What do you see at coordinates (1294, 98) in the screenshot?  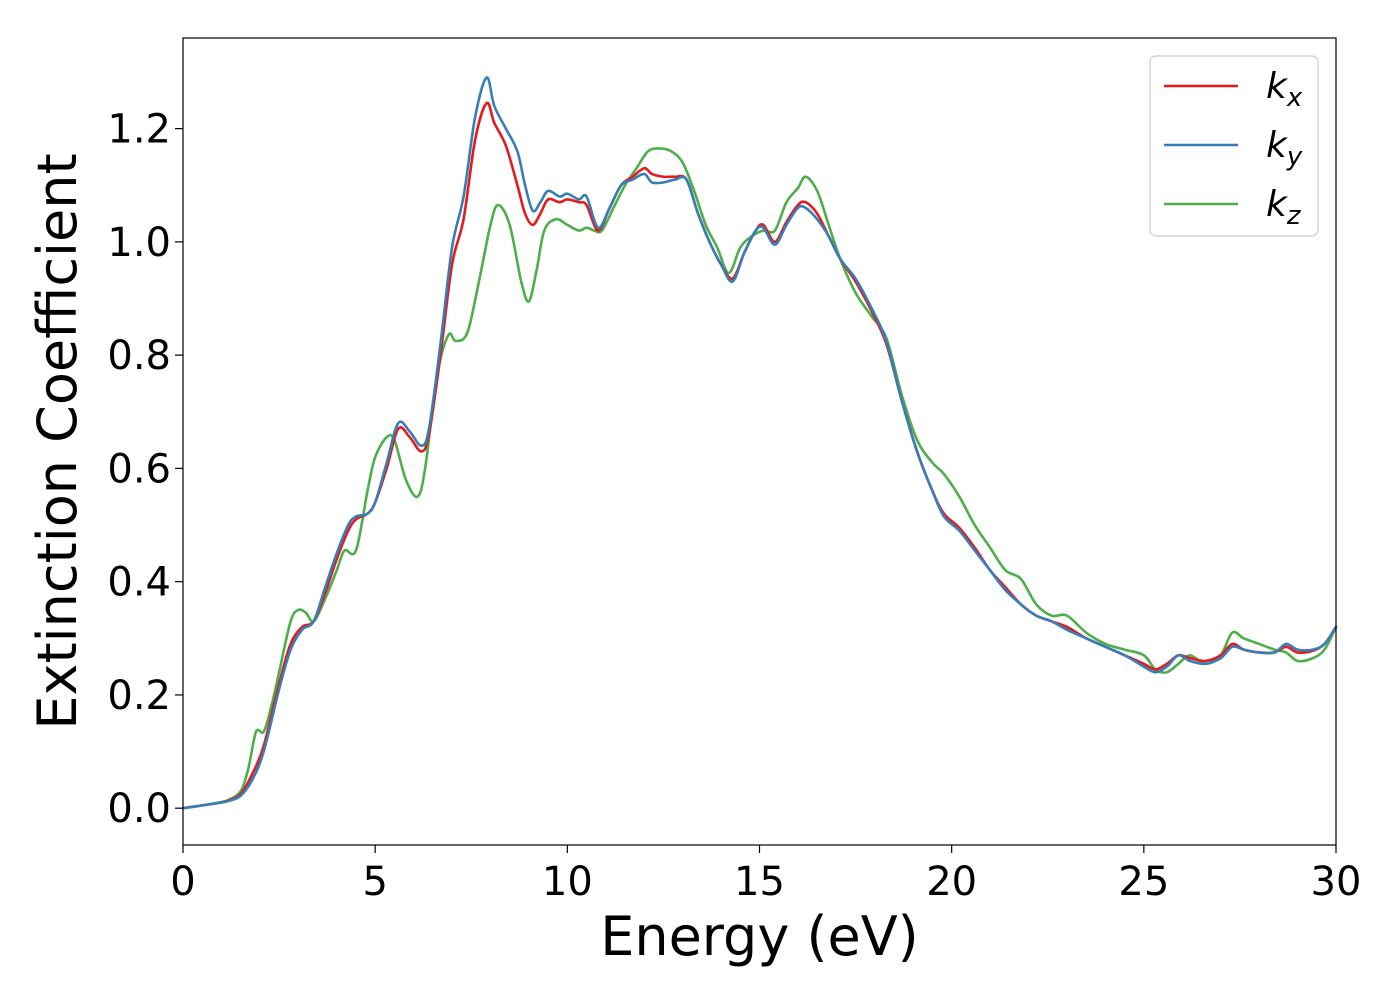 I see `legend-label-subscript: x` at bounding box center [1294, 98].